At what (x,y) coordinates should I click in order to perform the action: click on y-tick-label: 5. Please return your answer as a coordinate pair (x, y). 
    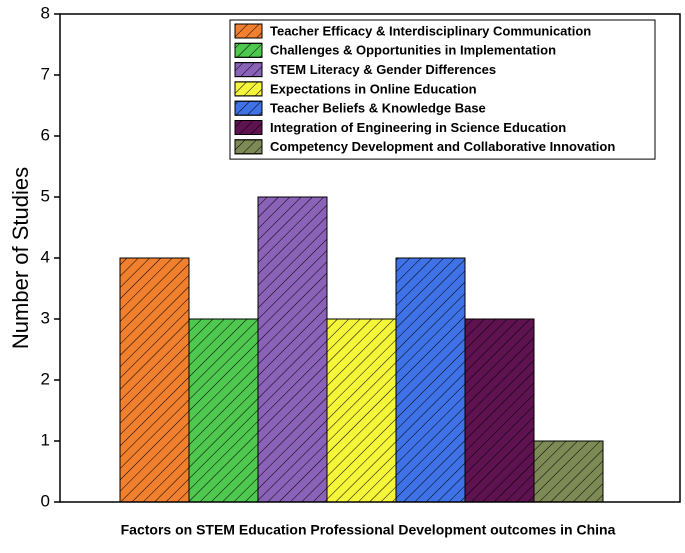
    Looking at the image, I should click on (45, 195).